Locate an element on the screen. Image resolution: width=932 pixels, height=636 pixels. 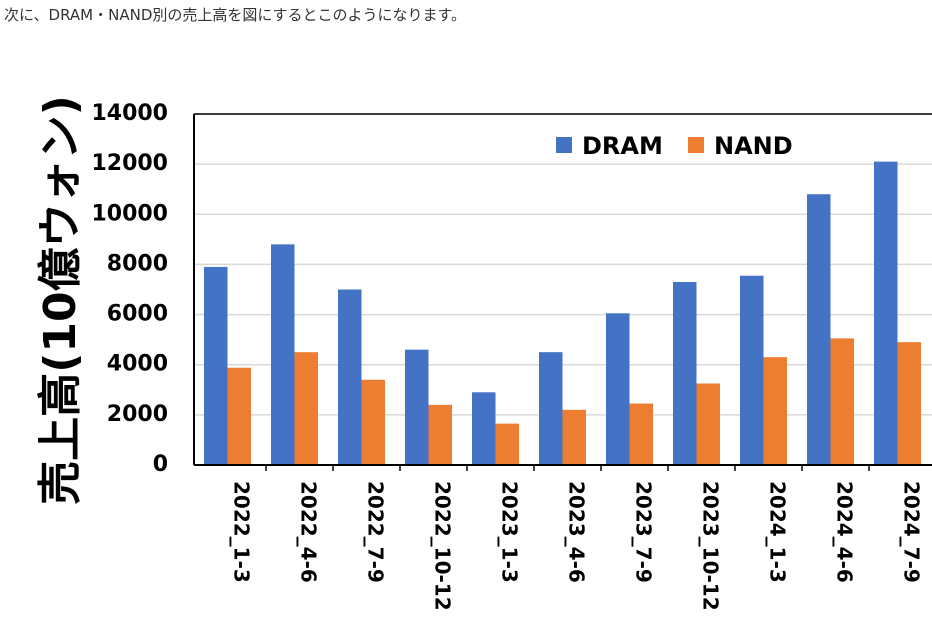
y-tick-label: 14000 is located at coordinates (129, 113).